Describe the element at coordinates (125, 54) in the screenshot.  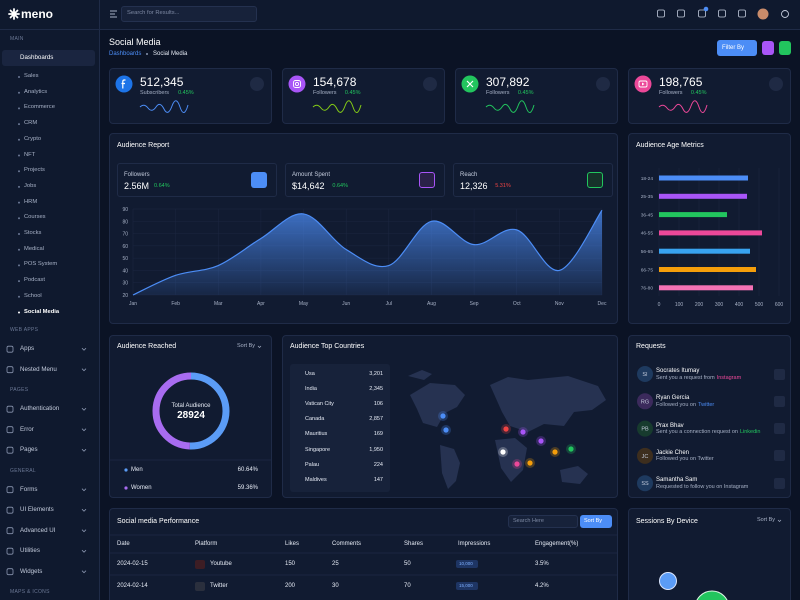
I see `breadcrumb-link: Dashboards` at that location.